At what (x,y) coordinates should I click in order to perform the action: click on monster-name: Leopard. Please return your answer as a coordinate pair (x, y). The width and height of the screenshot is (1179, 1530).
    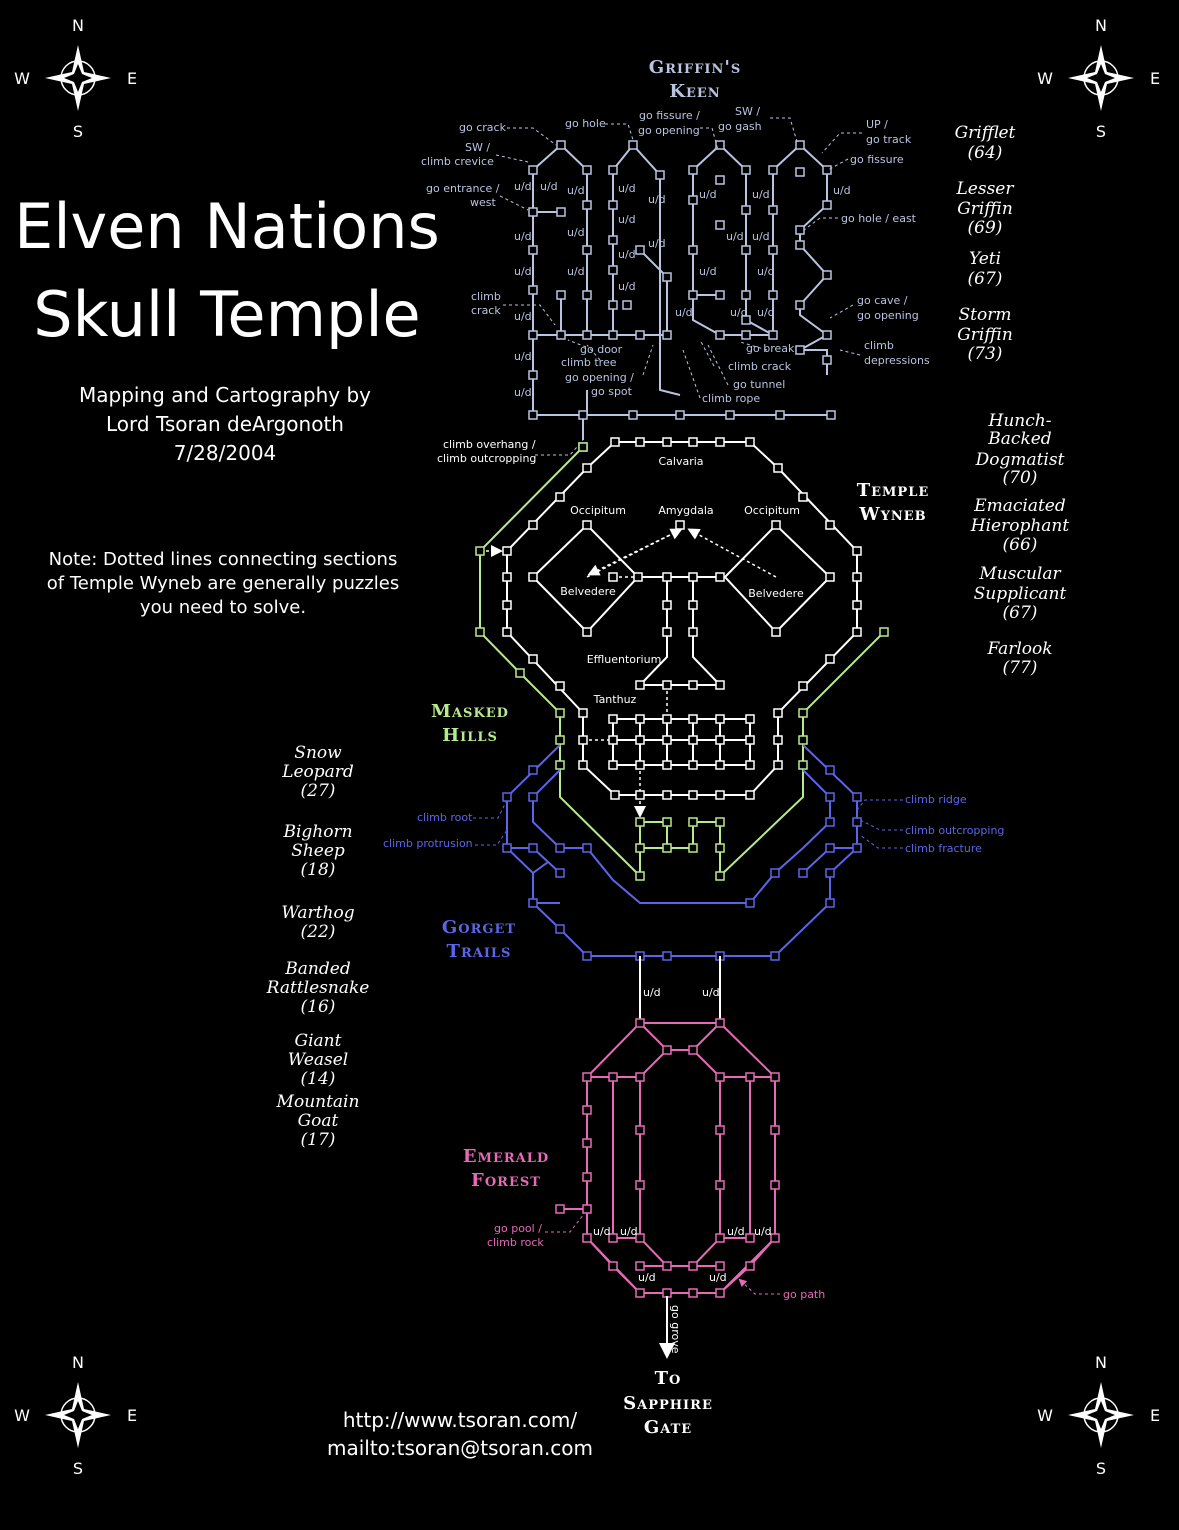
    Looking at the image, I should click on (317, 772).